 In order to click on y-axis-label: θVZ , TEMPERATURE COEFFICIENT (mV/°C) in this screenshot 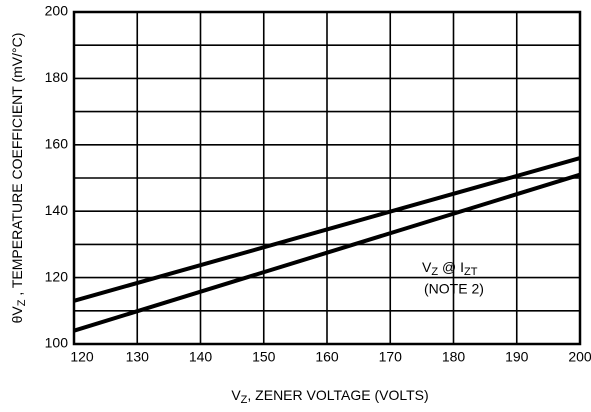, I will do `click(18, 178)`.